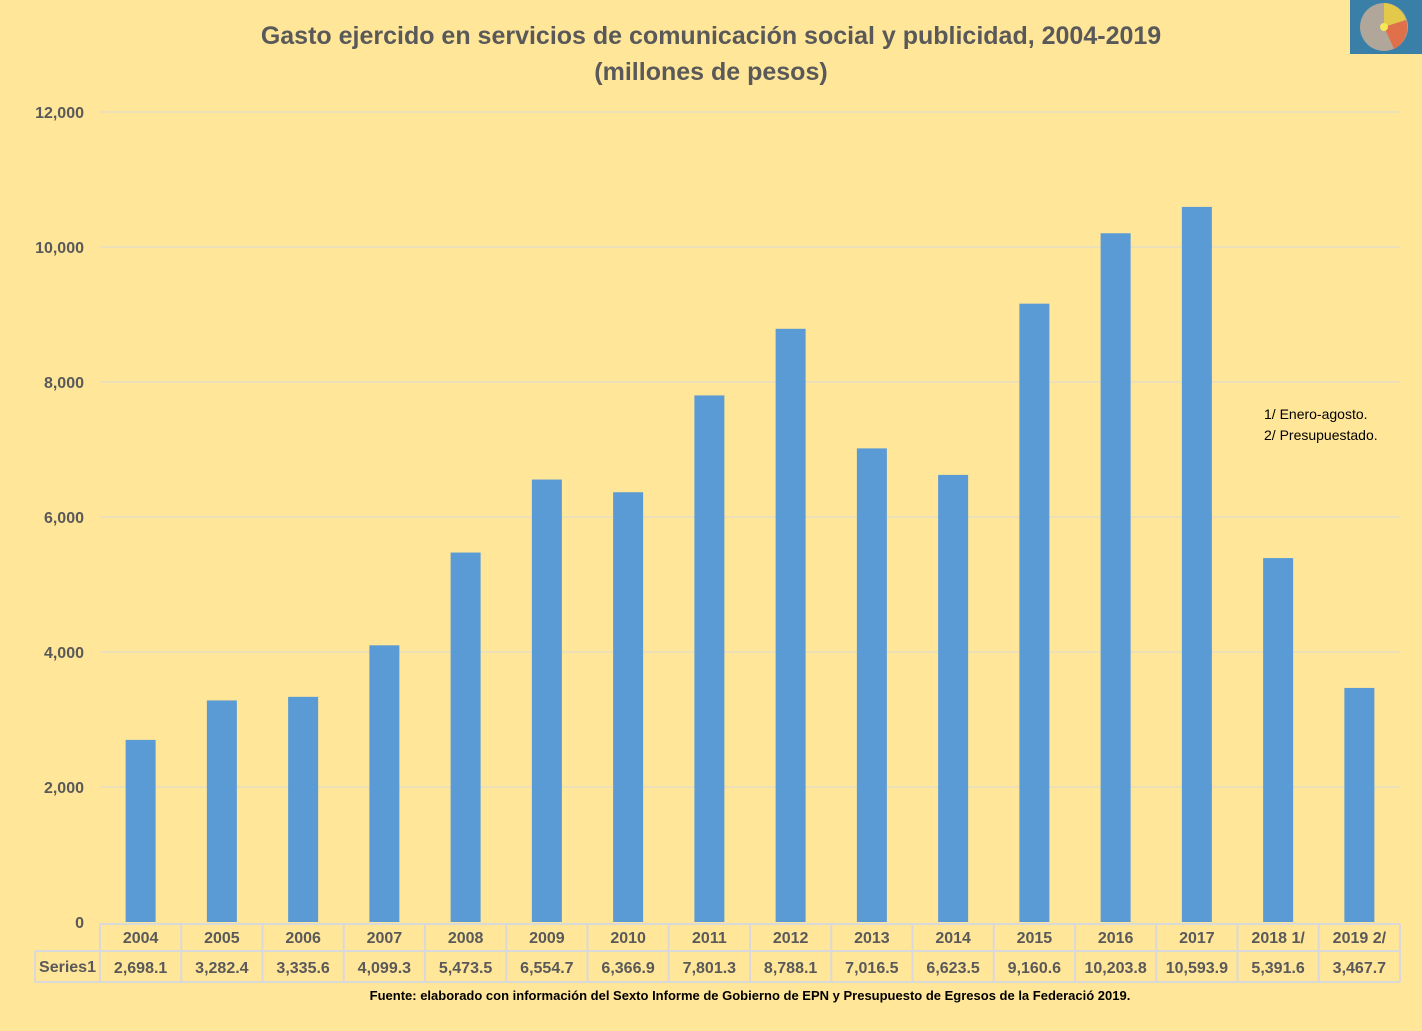  I want to click on x-tick-label: 2011, so click(709, 938).